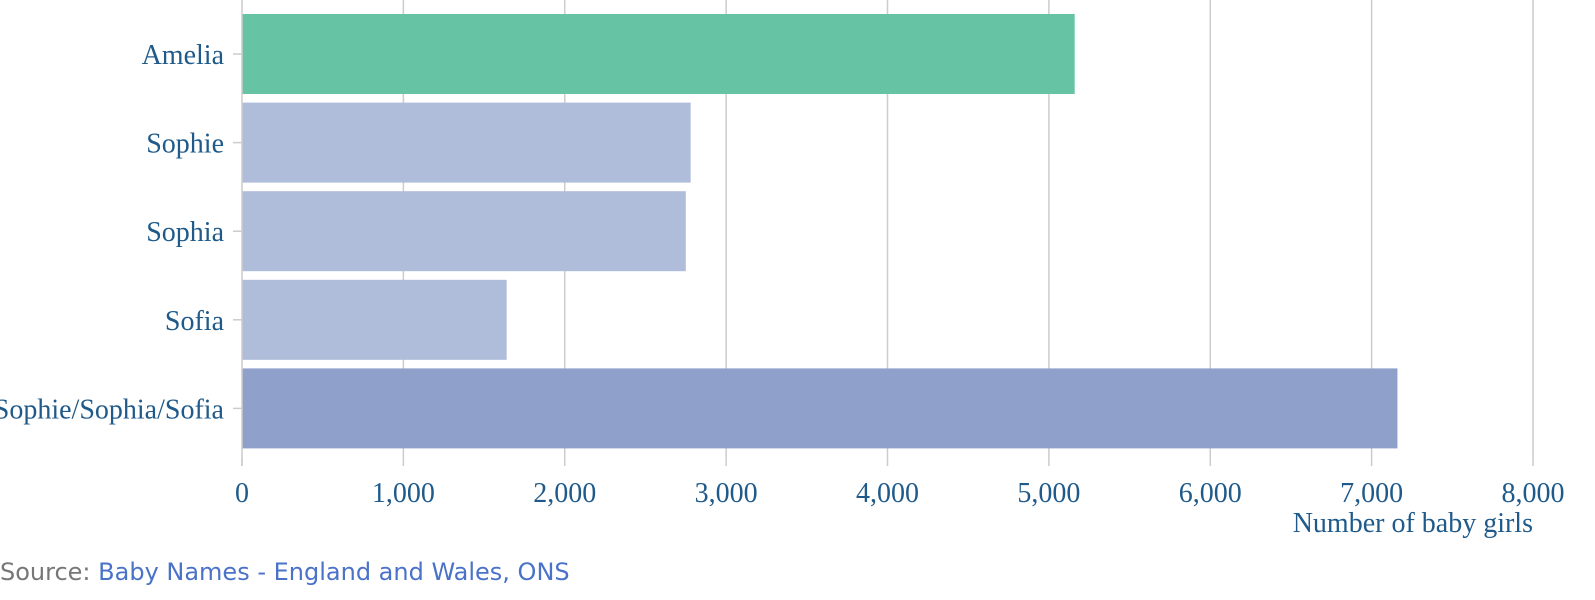 This screenshot has width=1595, height=600. What do you see at coordinates (403, 493) in the screenshot?
I see `x-tick-label: 1,000` at bounding box center [403, 493].